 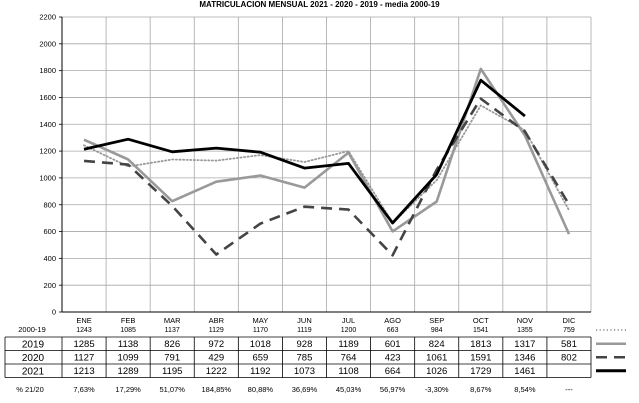 What do you see at coordinates (260, 371) in the screenshot?
I see `table-cell-2021: 1192` at bounding box center [260, 371].